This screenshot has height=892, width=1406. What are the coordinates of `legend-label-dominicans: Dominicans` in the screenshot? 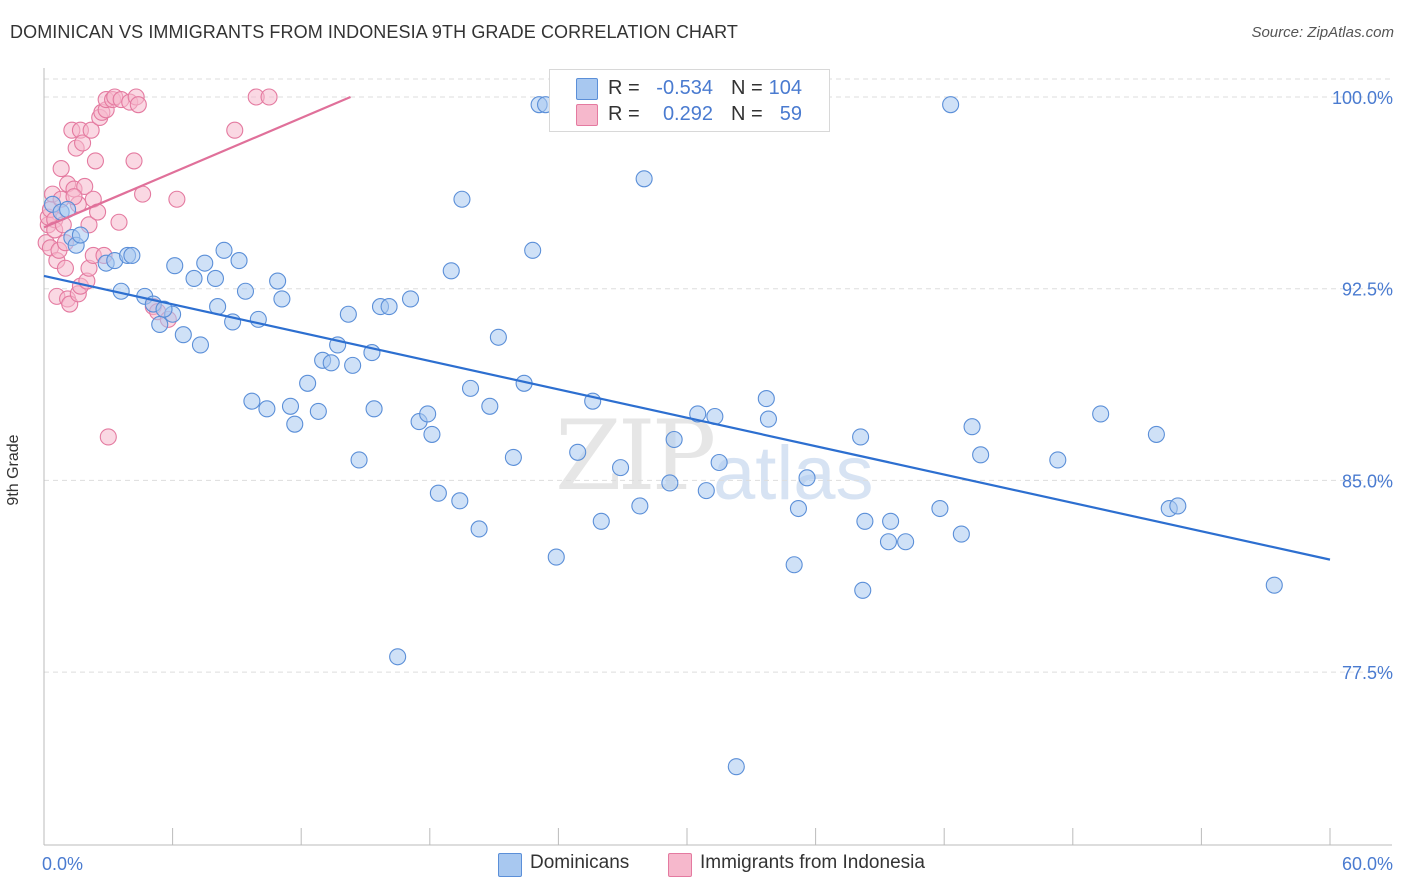 It's located at (580, 862).